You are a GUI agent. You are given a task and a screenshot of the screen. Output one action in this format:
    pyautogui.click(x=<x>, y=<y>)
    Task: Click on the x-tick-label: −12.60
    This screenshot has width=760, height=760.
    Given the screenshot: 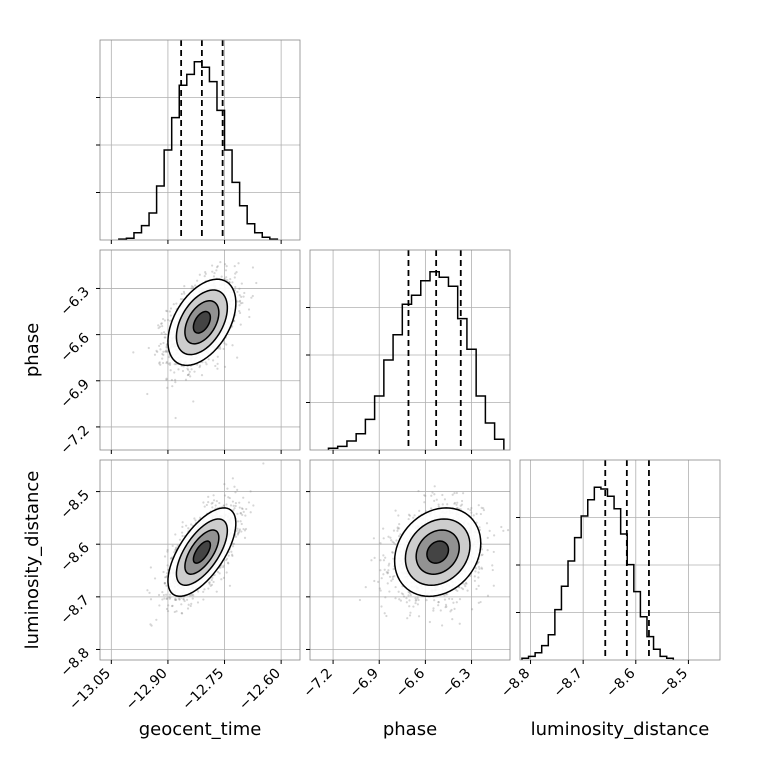 What is the action you would take?
    pyautogui.click(x=260, y=690)
    